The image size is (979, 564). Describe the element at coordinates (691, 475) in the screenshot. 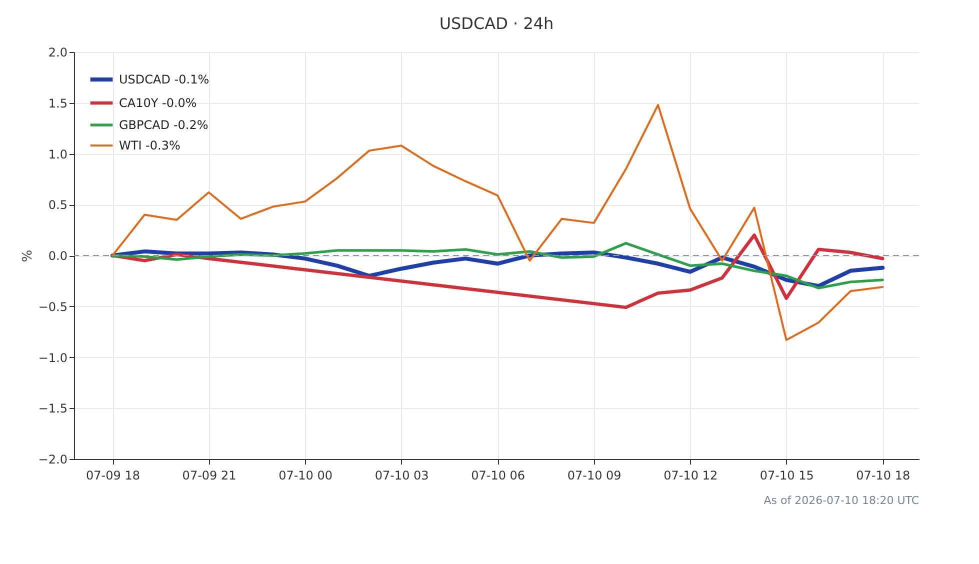

I see `x-tick-label: 07-10 12` at that location.